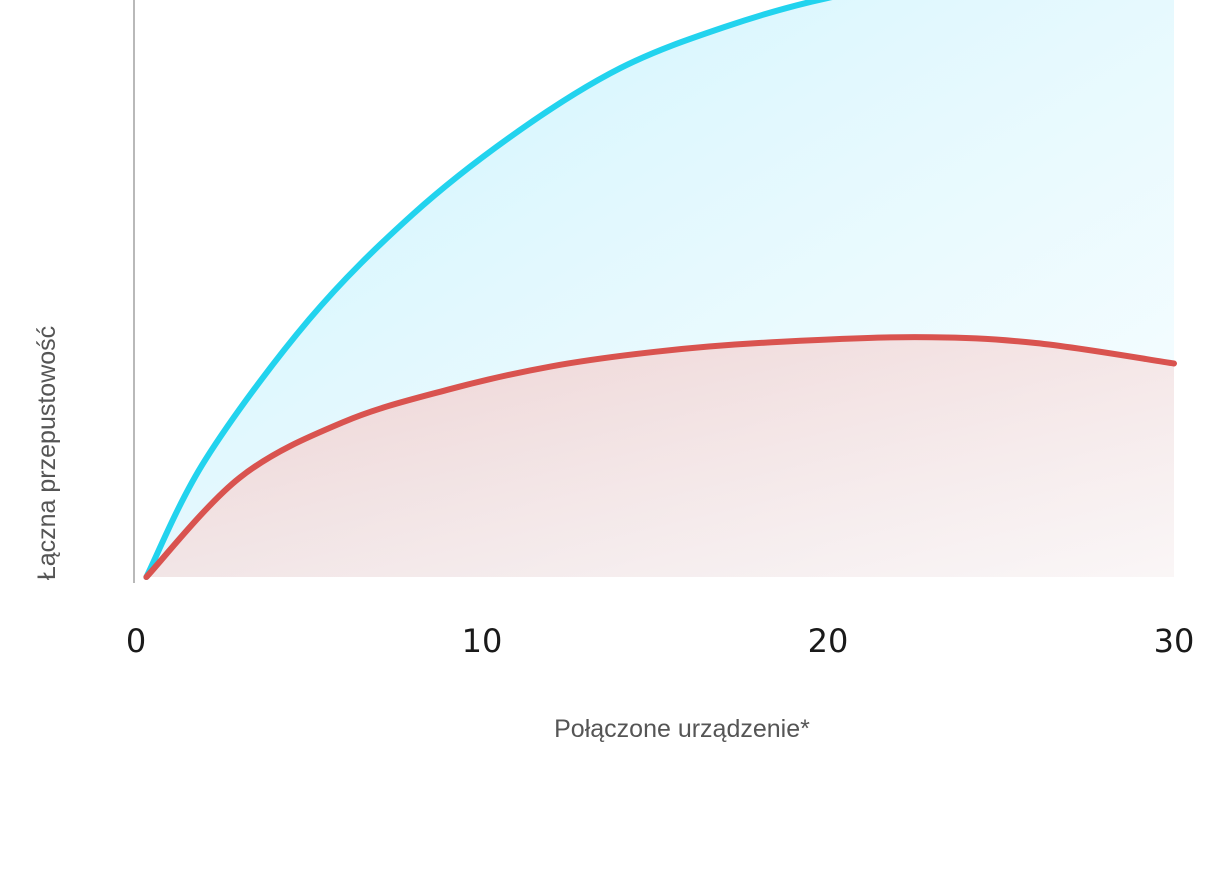 The image size is (1205, 879). I want to click on x-tick-labels: 0 10 20 30, so click(660, 641).